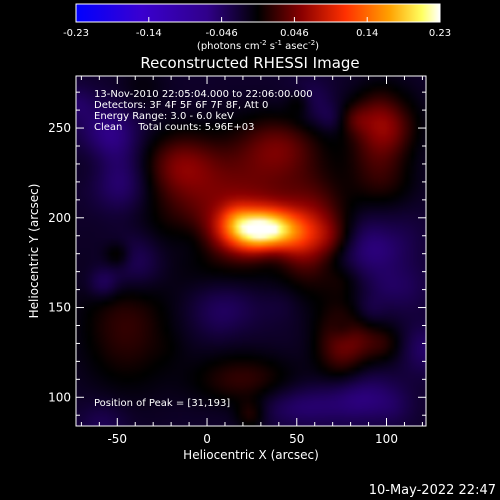  I want to click on colorbar-tick-label: 0.046, so click(294, 33).